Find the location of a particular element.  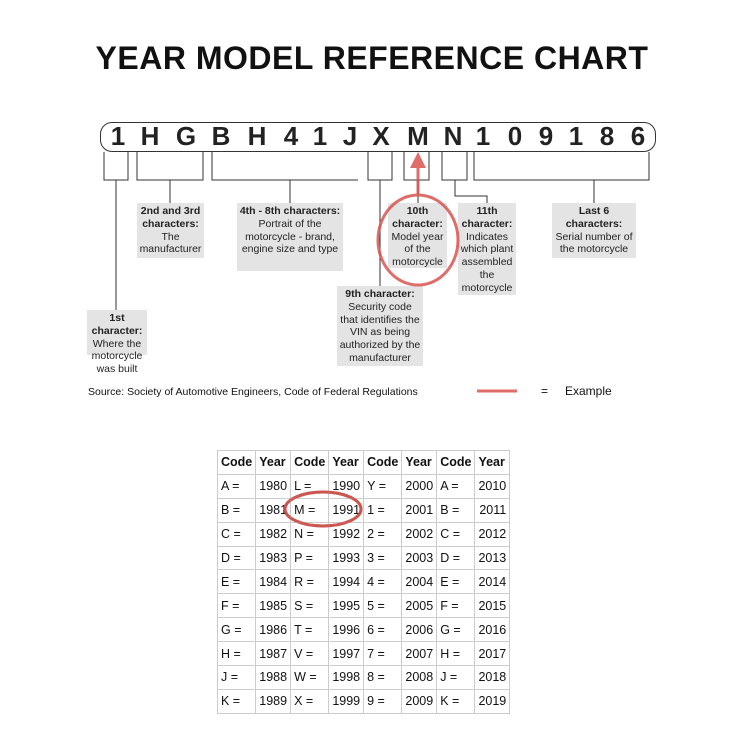

vin-character: 8 is located at coordinates (607, 136).